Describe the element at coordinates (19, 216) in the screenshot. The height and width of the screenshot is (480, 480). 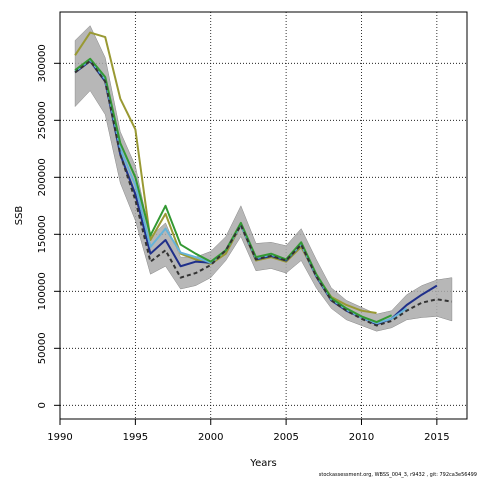
I see `y-axis-label: SSB` at that location.